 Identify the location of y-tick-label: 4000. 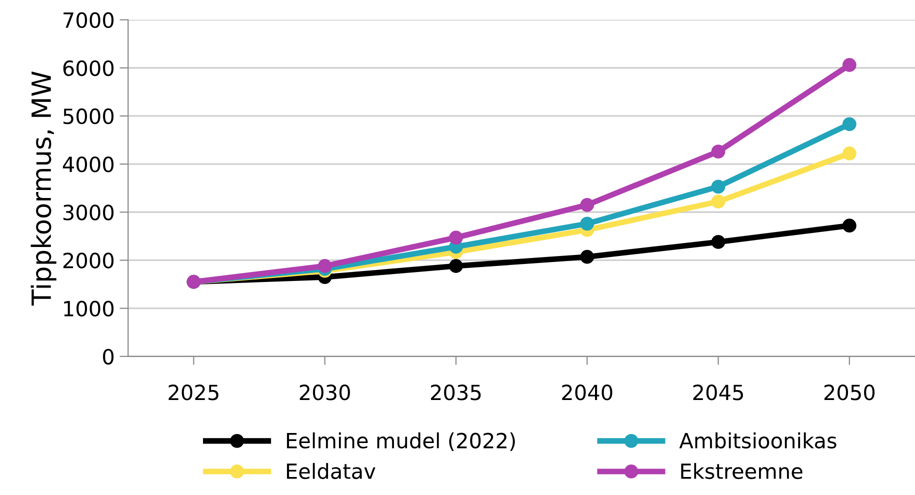
(88, 164).